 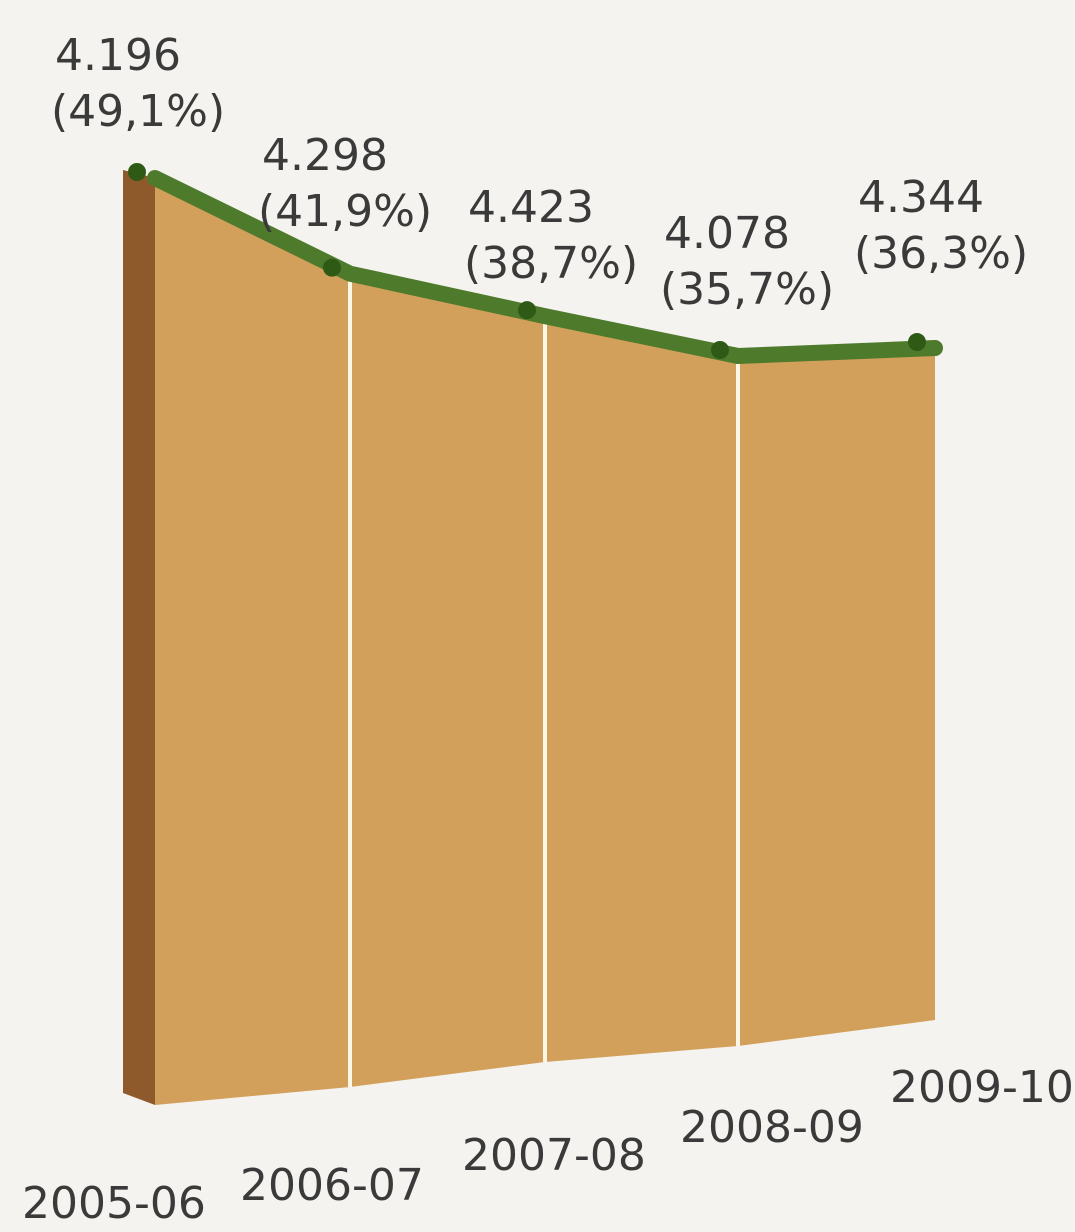 What do you see at coordinates (114, 1203) in the screenshot?
I see `category-label-2005-06: 2005-06` at bounding box center [114, 1203].